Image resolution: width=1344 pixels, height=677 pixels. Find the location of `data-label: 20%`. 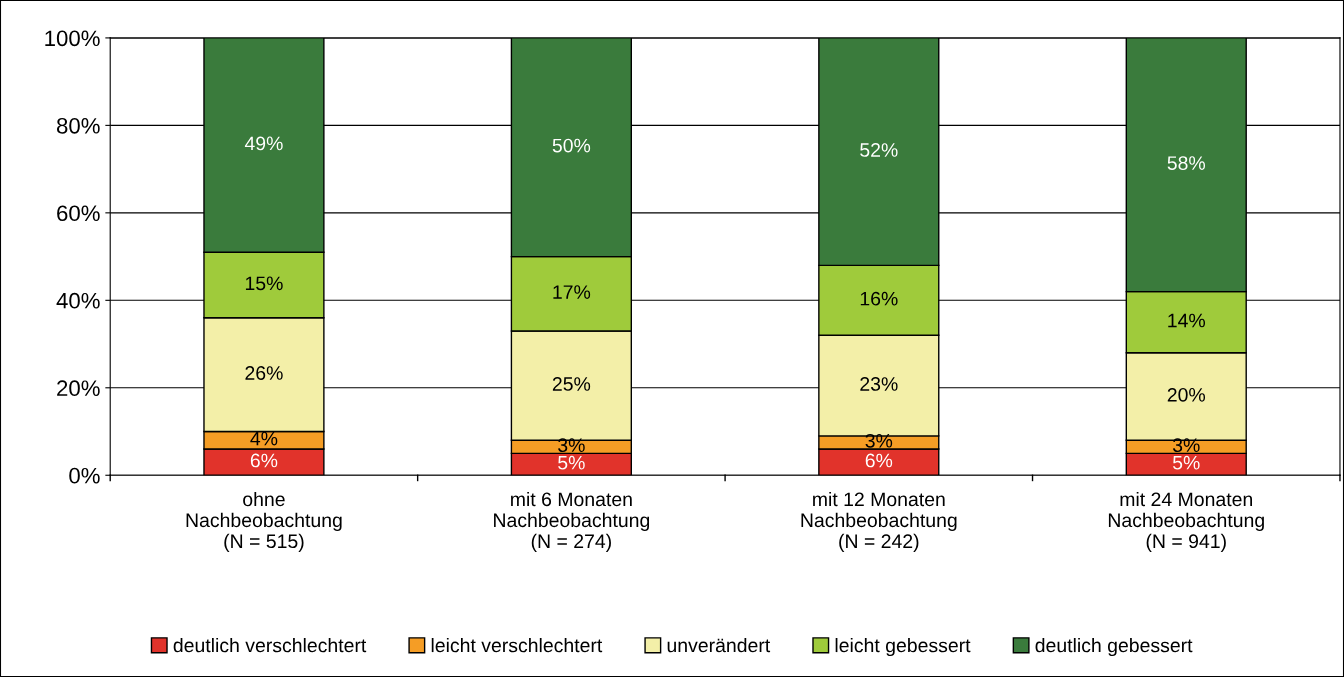

data-label: 20% is located at coordinates (1186, 394).